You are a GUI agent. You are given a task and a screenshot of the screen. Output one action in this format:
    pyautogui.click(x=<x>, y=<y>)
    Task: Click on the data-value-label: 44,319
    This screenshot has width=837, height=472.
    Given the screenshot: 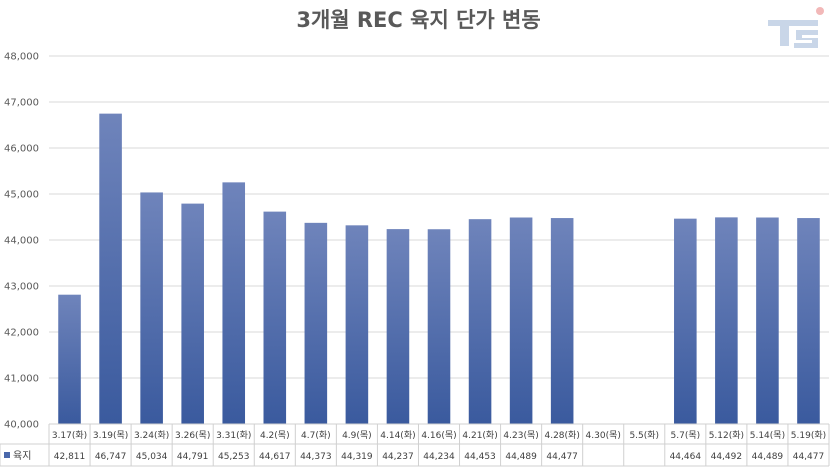 What is the action you would take?
    pyautogui.click(x=357, y=457)
    